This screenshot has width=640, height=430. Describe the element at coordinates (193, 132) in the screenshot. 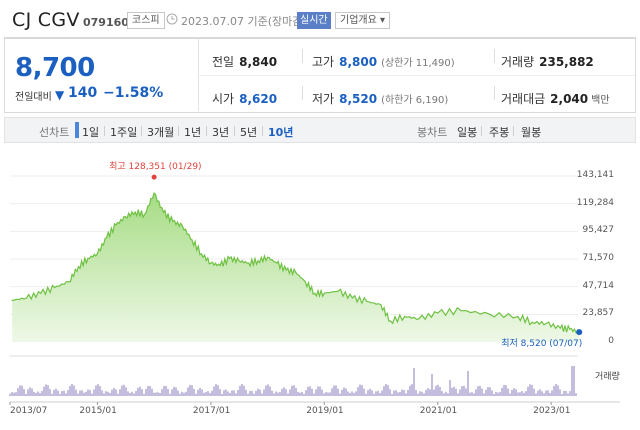

I see `tab-1y: 1년` at that location.